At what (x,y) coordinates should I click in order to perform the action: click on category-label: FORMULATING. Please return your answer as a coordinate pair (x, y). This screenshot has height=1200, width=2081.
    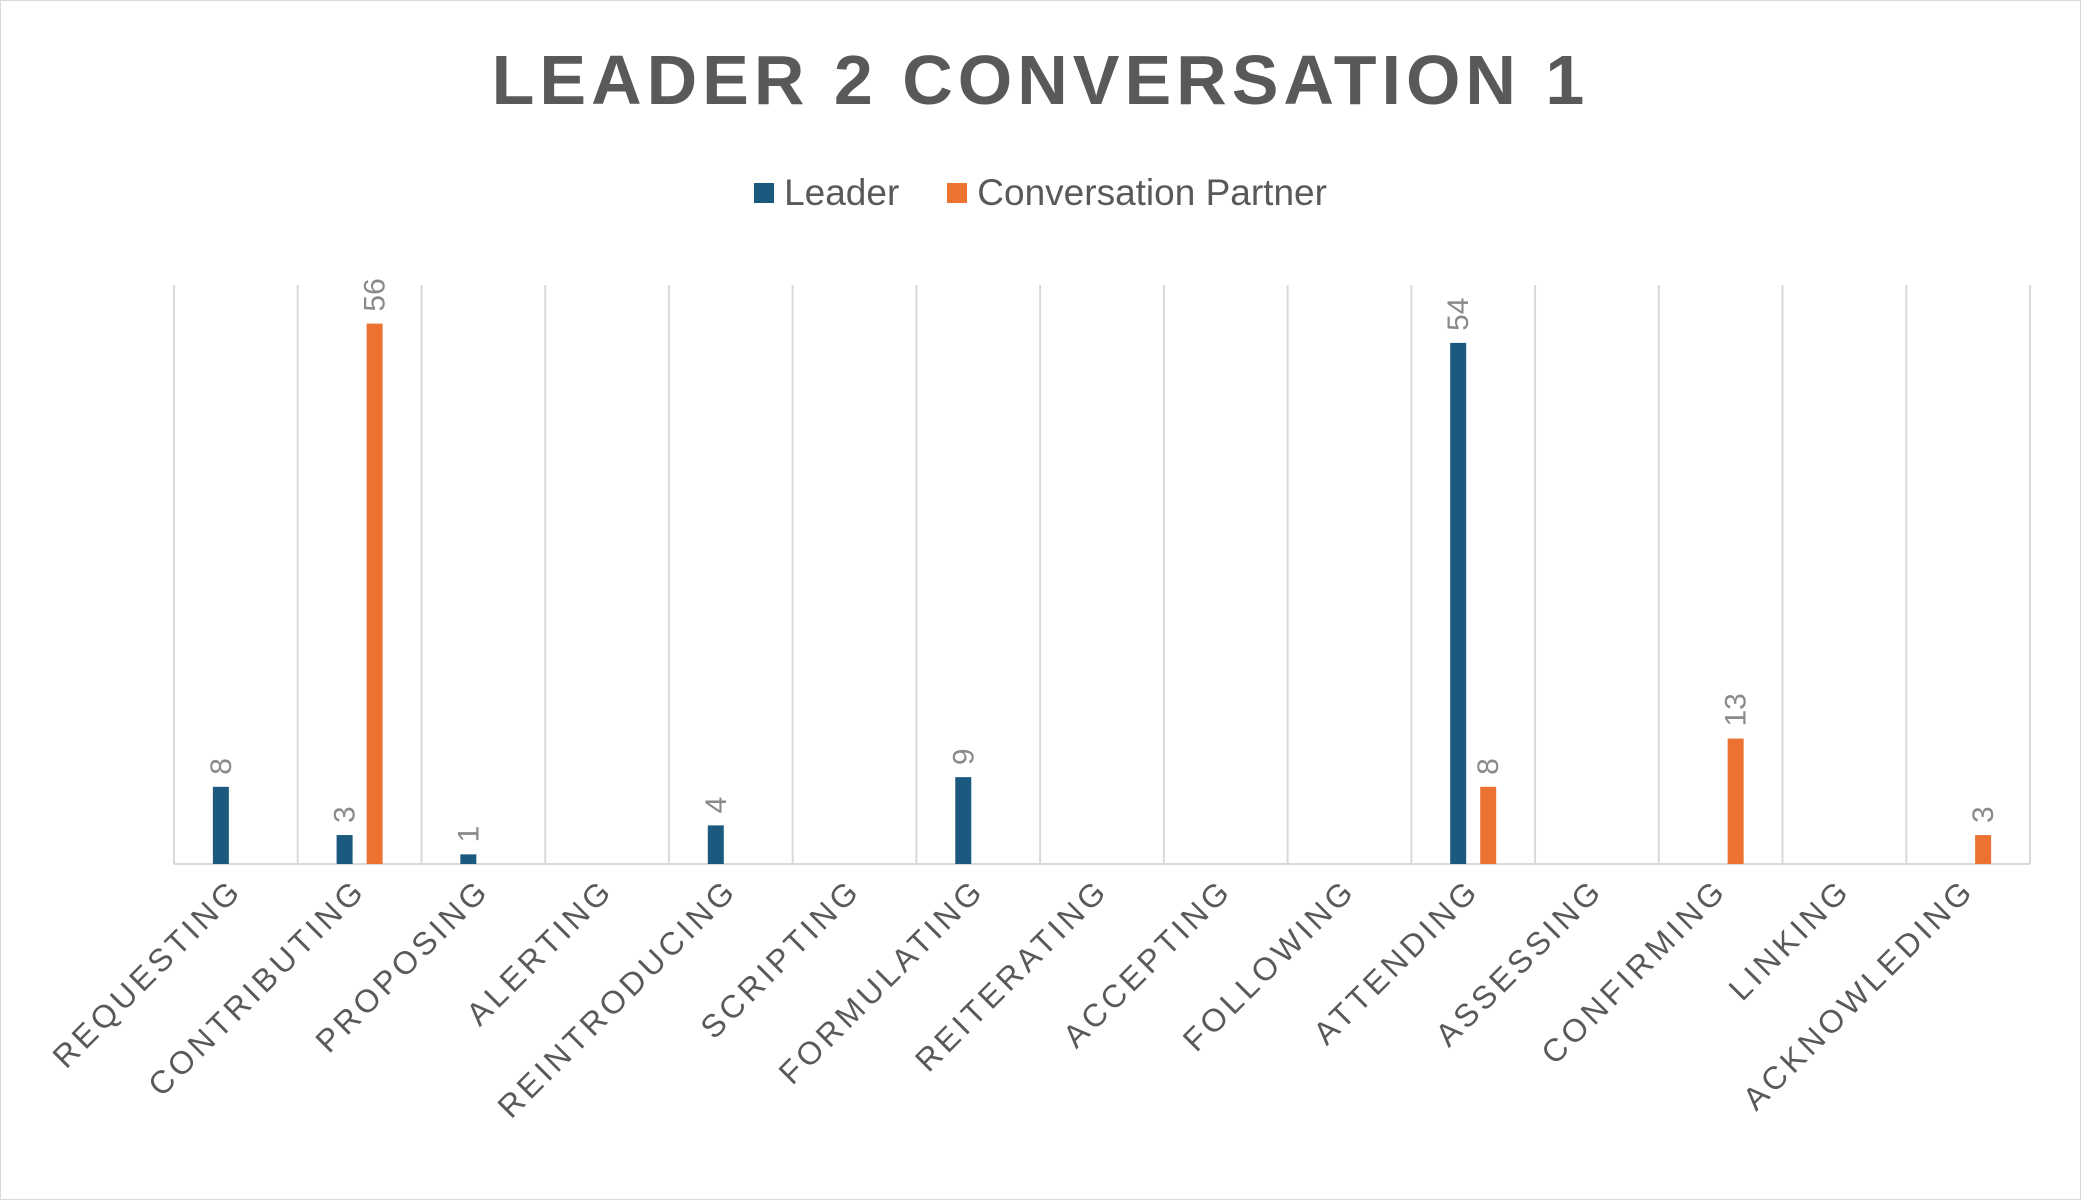
    Looking at the image, I should click on (882, 981).